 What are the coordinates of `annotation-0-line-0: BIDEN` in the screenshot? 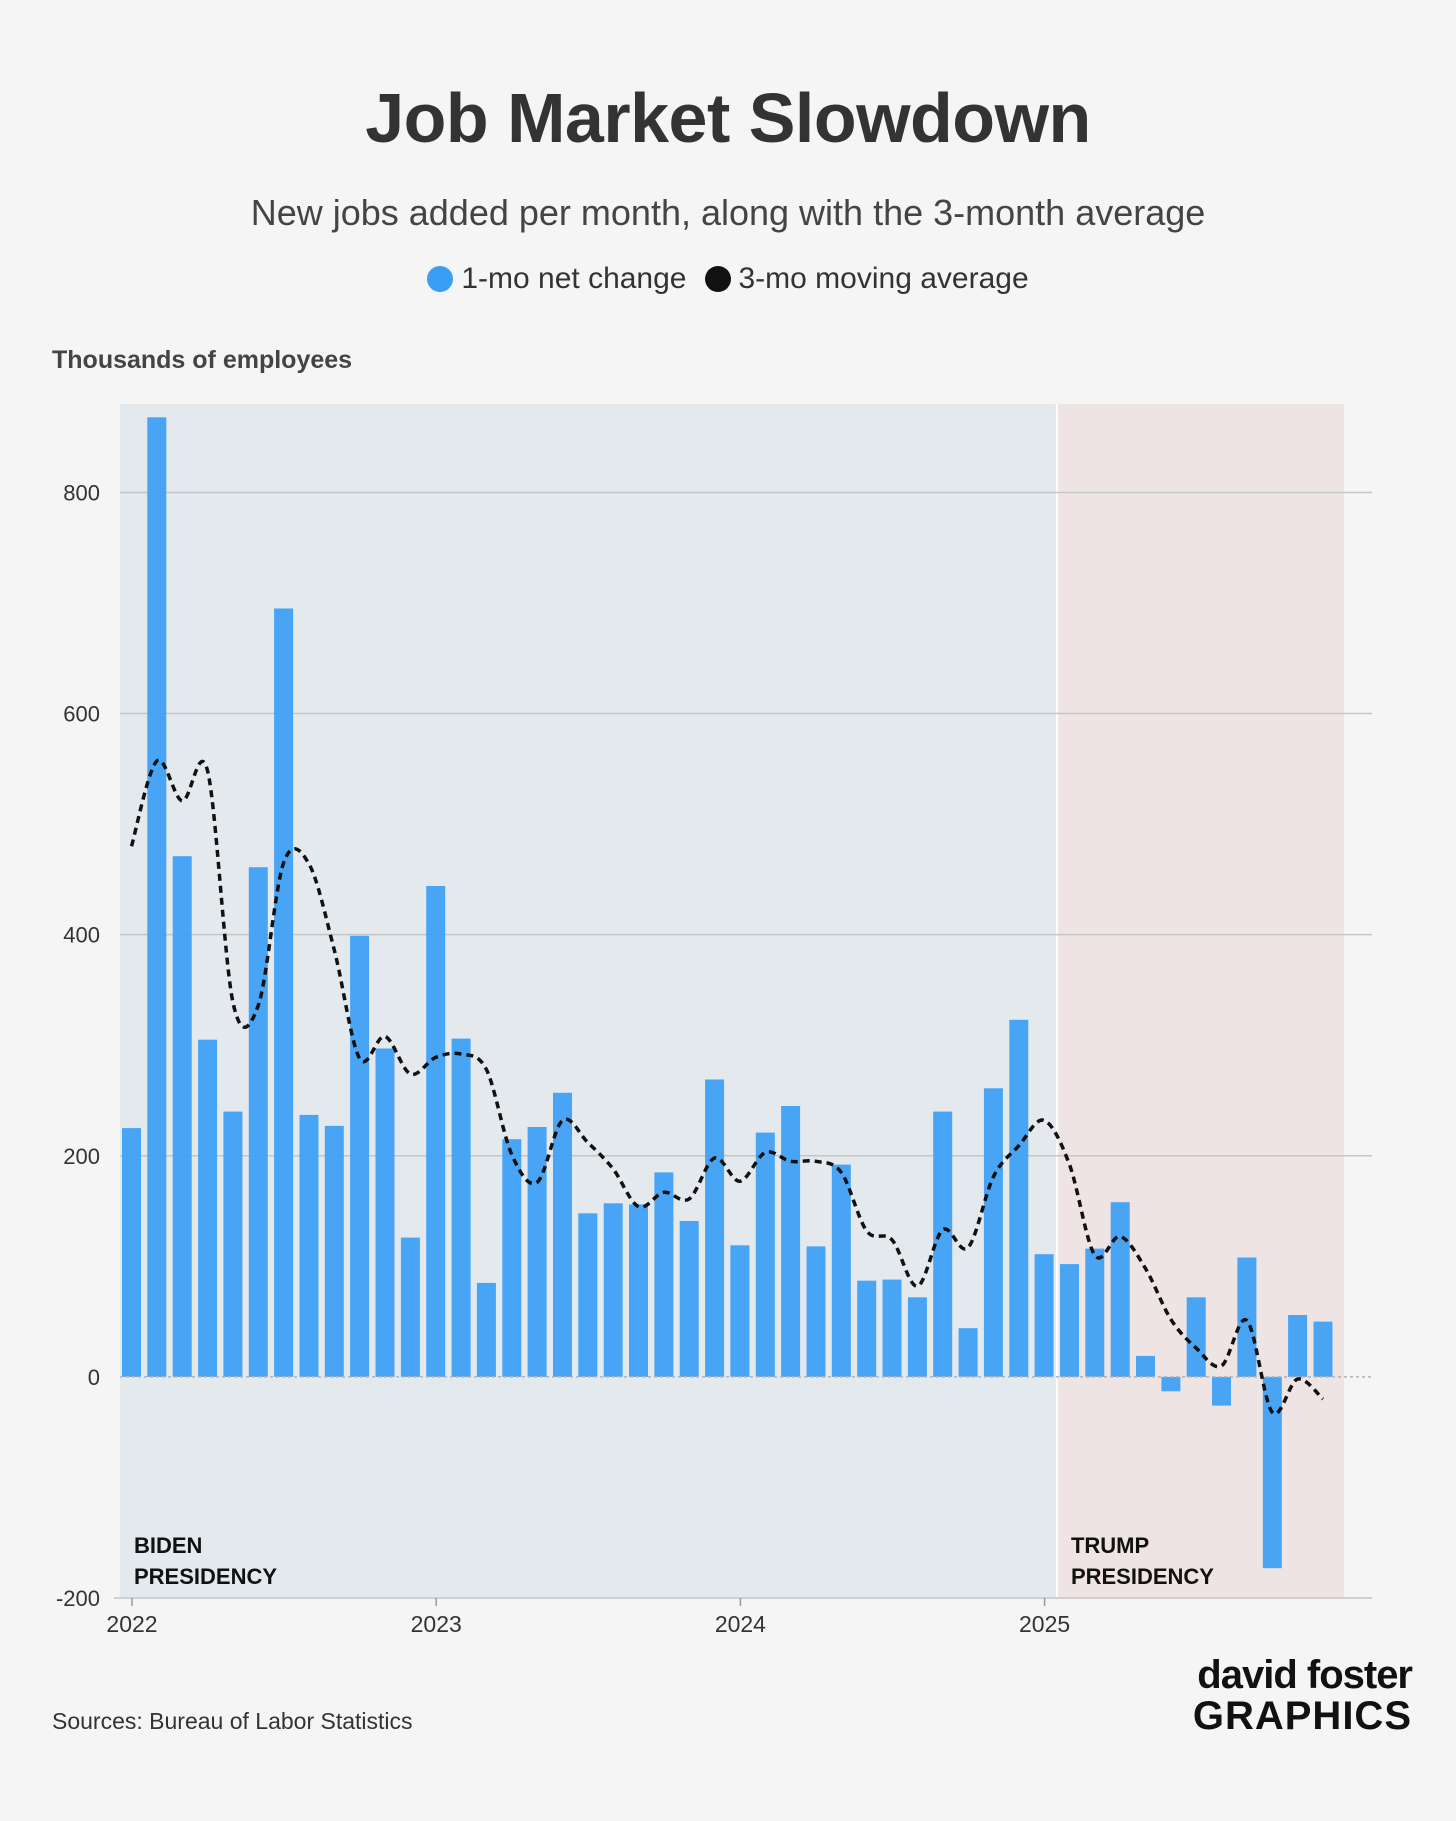 It's located at (168, 1545).